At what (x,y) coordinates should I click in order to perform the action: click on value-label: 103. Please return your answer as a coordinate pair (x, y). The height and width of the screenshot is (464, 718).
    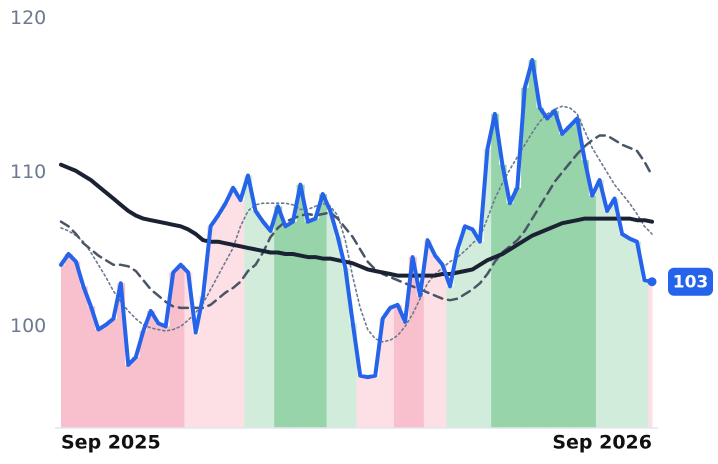
    Looking at the image, I should click on (691, 283).